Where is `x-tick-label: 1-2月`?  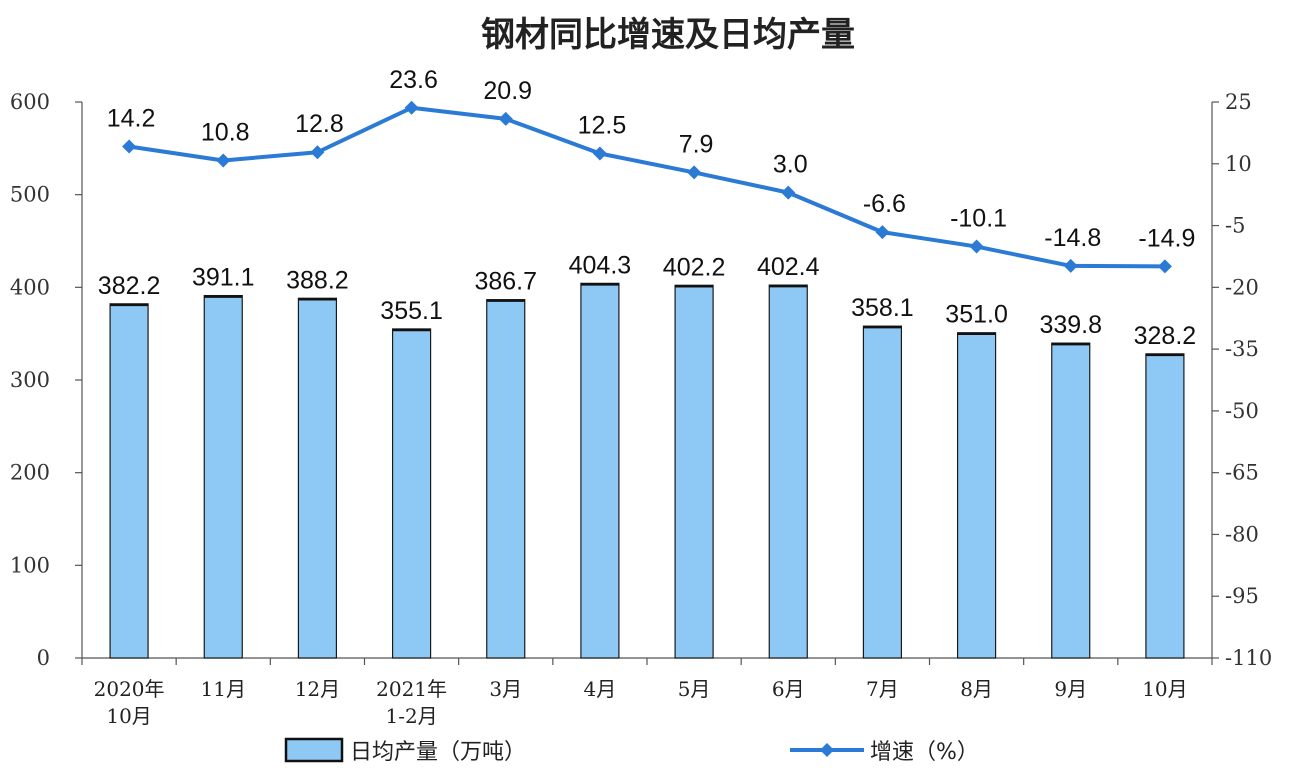 x-tick-label: 1-2月 is located at coordinates (411, 716).